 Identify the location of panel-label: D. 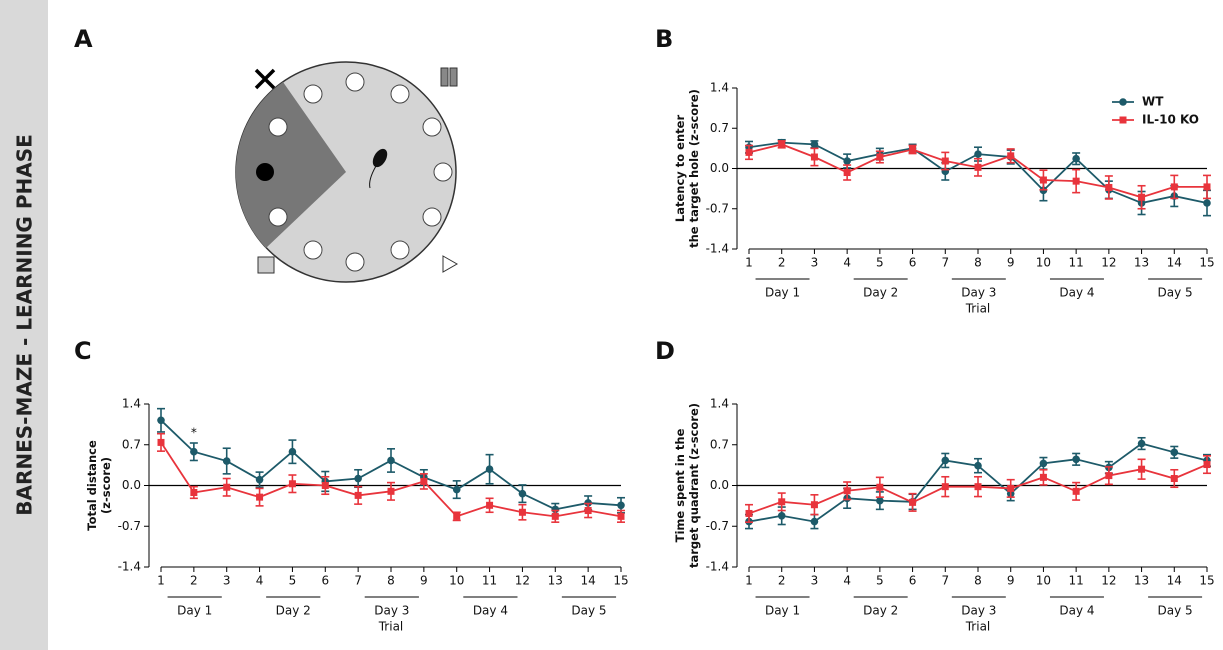
(665, 351).